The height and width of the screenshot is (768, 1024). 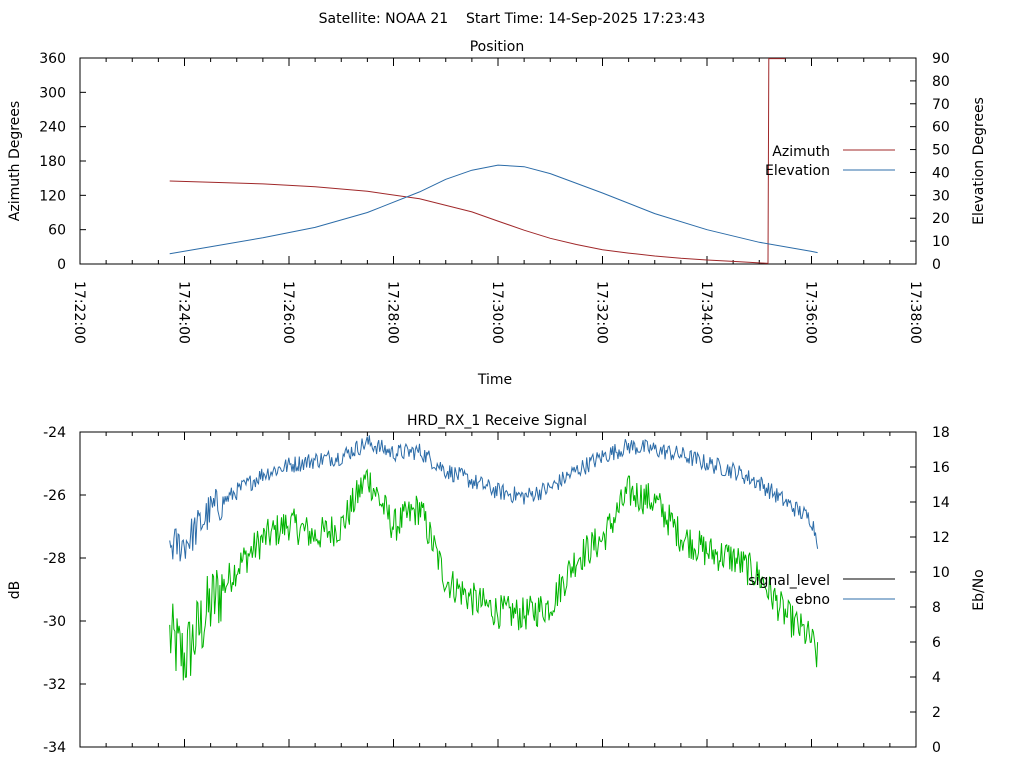 I want to click on position-y2-tick-label: 20, so click(x=941, y=219).